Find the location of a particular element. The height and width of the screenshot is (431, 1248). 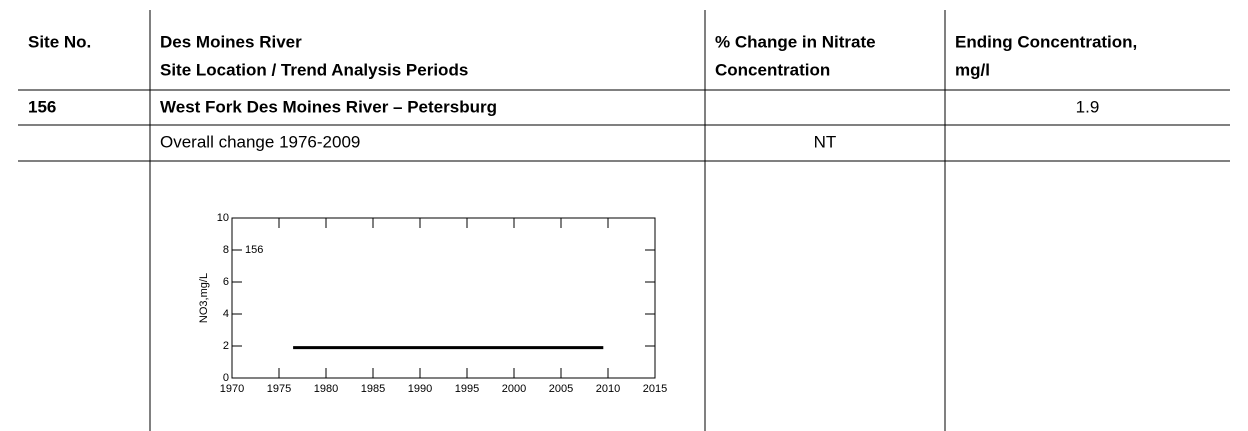

table-cell: Overall change 1976-2009 is located at coordinates (260, 141).